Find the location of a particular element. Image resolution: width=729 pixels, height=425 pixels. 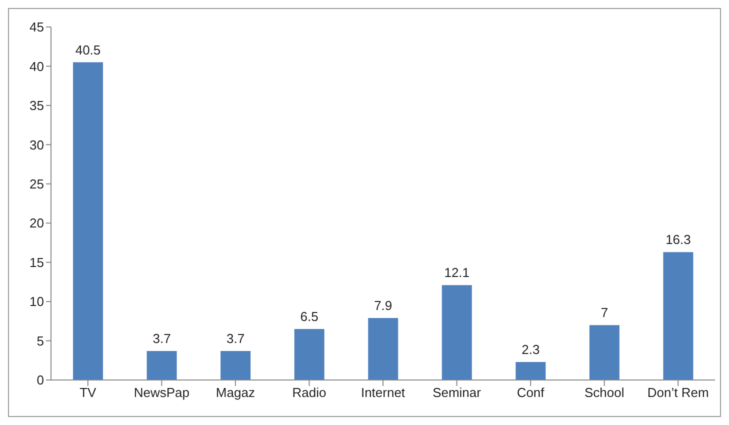

x-tick-label: Radio is located at coordinates (309, 392).